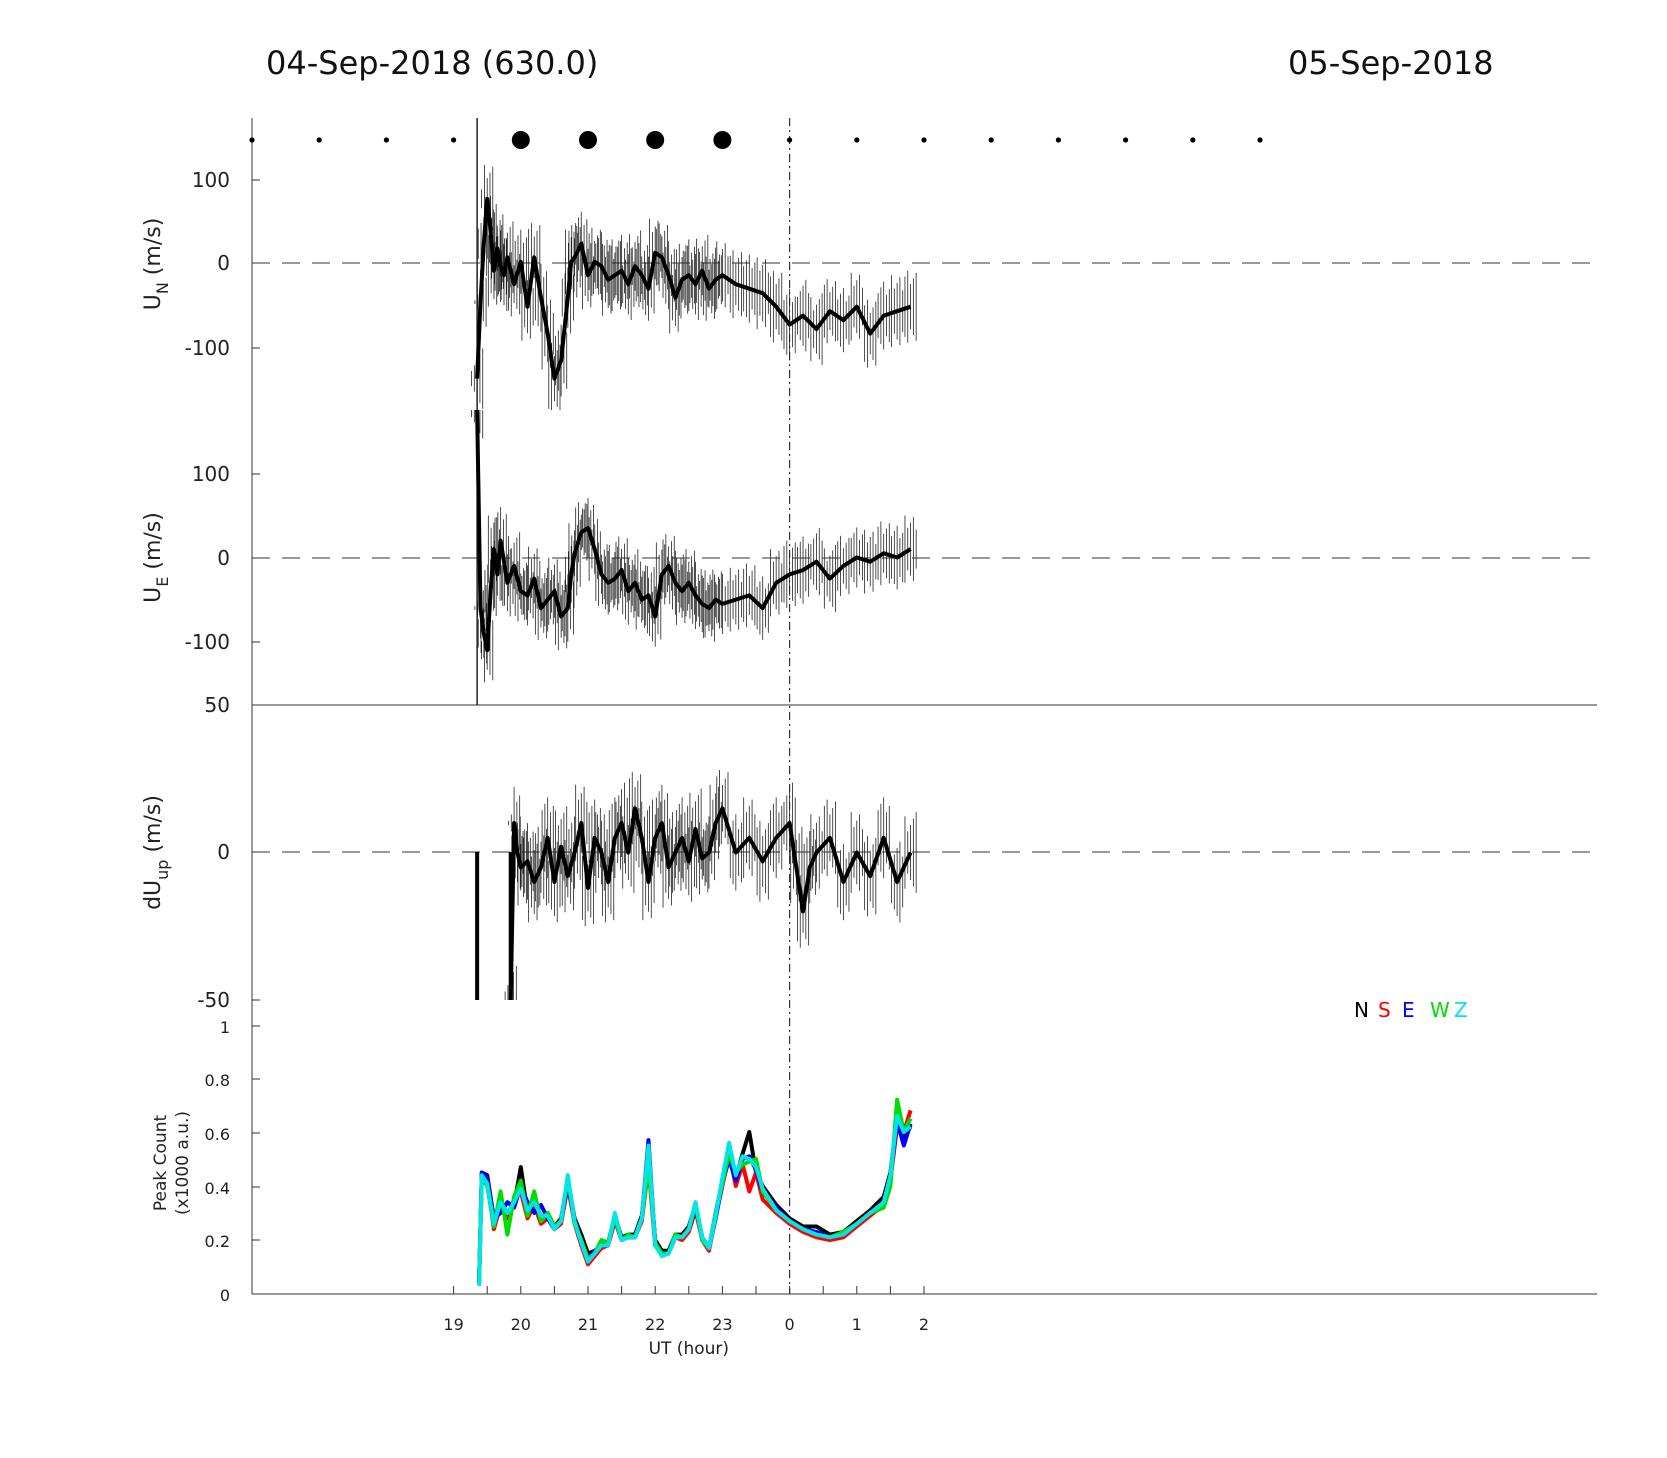 Image resolution: width=1667 pixels, height=1458 pixels. What do you see at coordinates (453, 1324) in the screenshot?
I see `x-tick-label: 19` at bounding box center [453, 1324].